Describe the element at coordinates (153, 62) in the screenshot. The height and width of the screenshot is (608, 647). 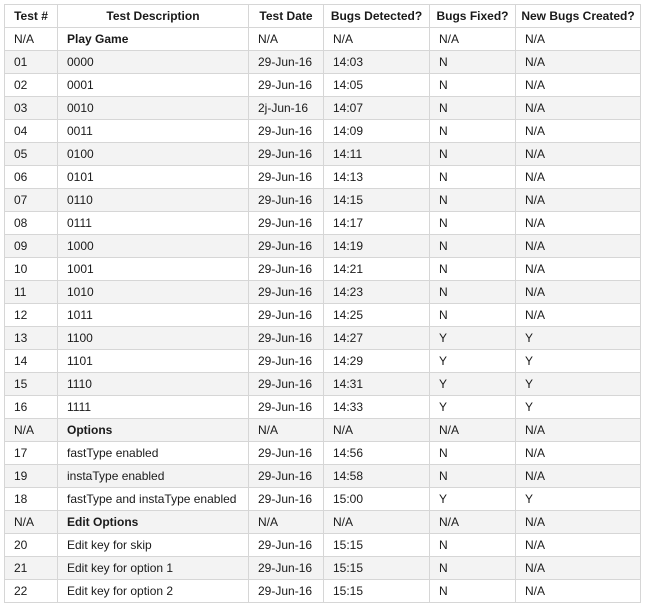
I see `test-description-cell: 0000` at that location.